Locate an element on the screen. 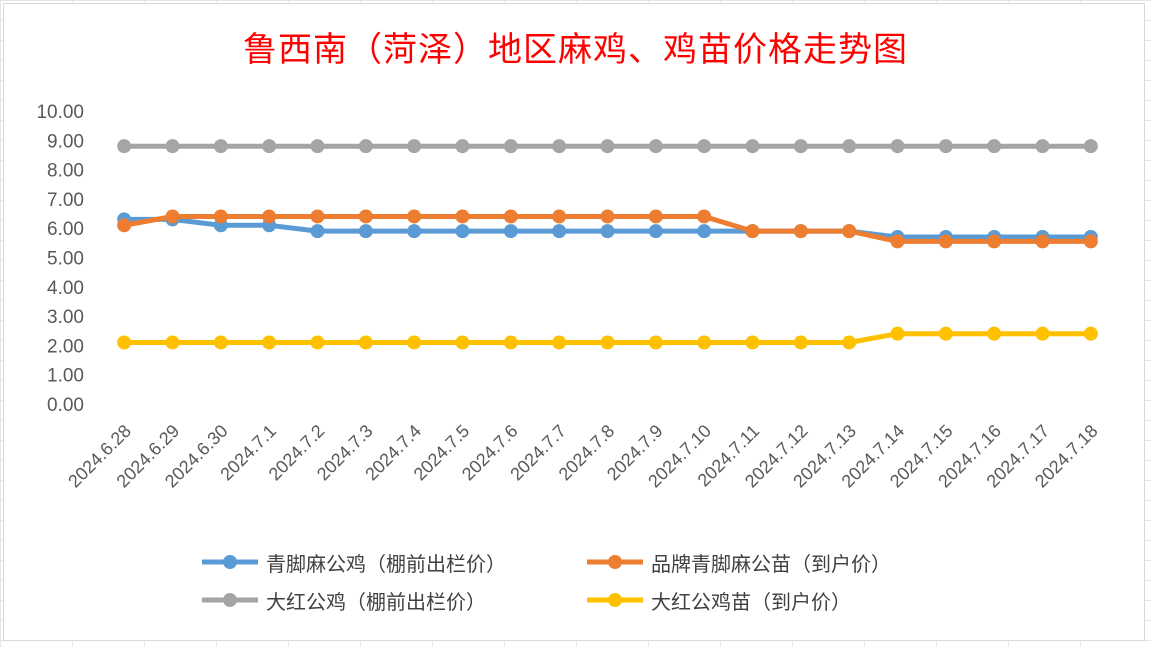  y-tick-label: 9.00 is located at coordinates (65, 141).